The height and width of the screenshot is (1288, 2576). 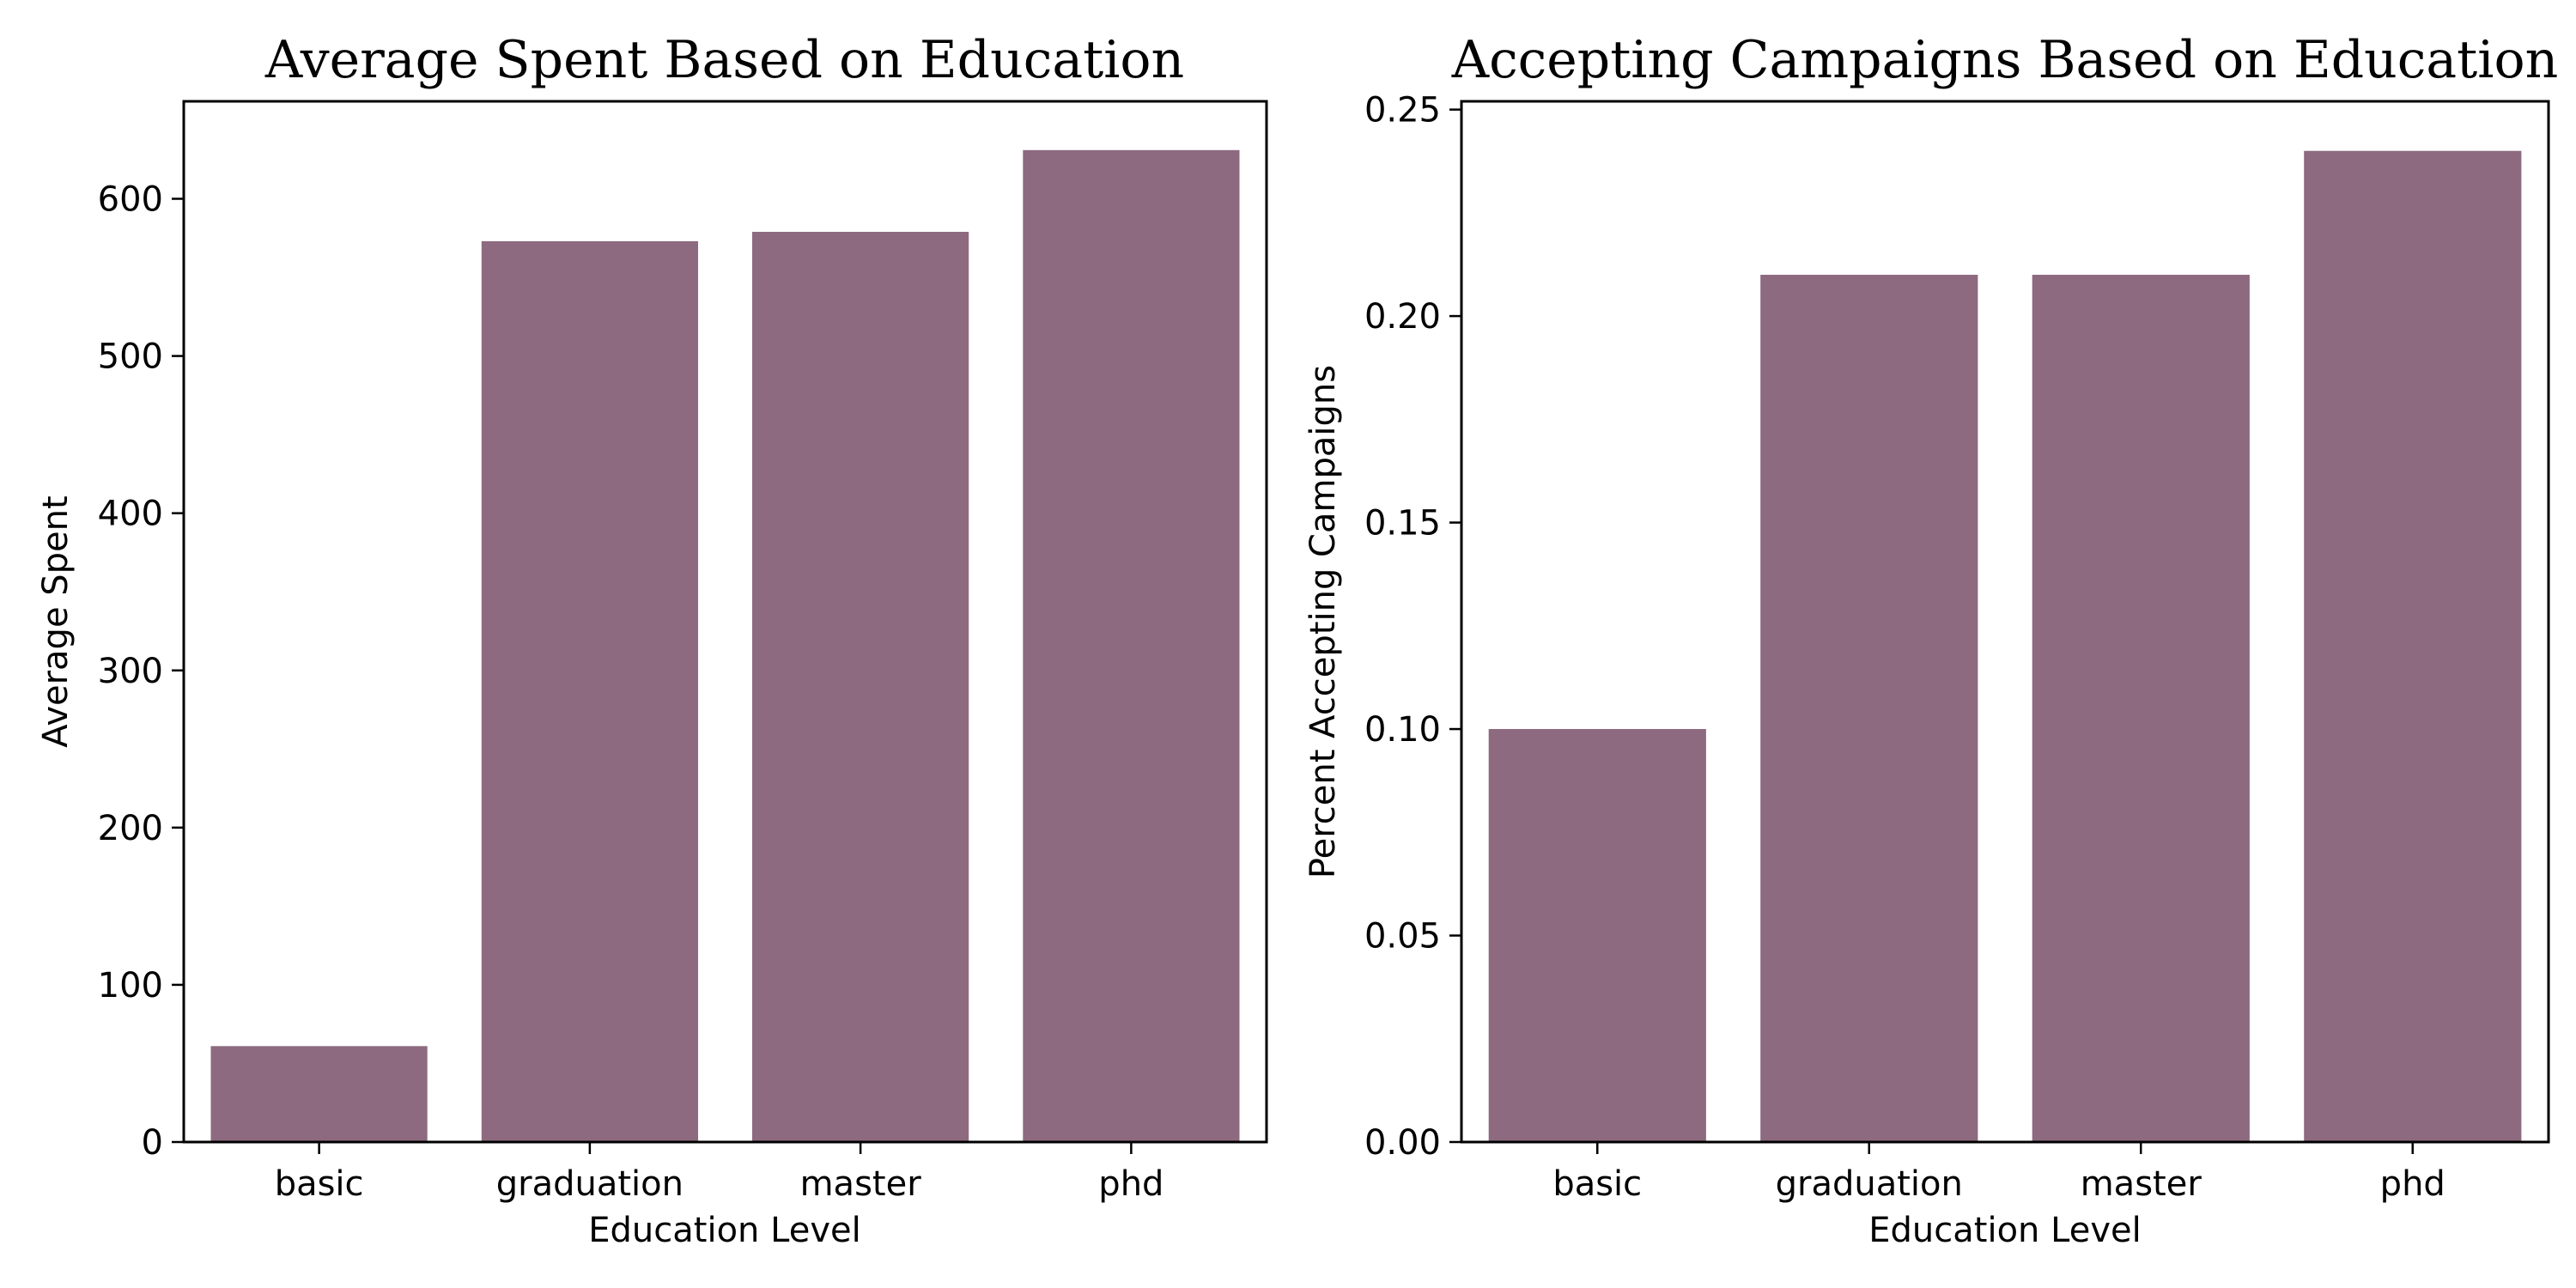 I want to click on y-tick-label: 500, so click(x=130, y=357).